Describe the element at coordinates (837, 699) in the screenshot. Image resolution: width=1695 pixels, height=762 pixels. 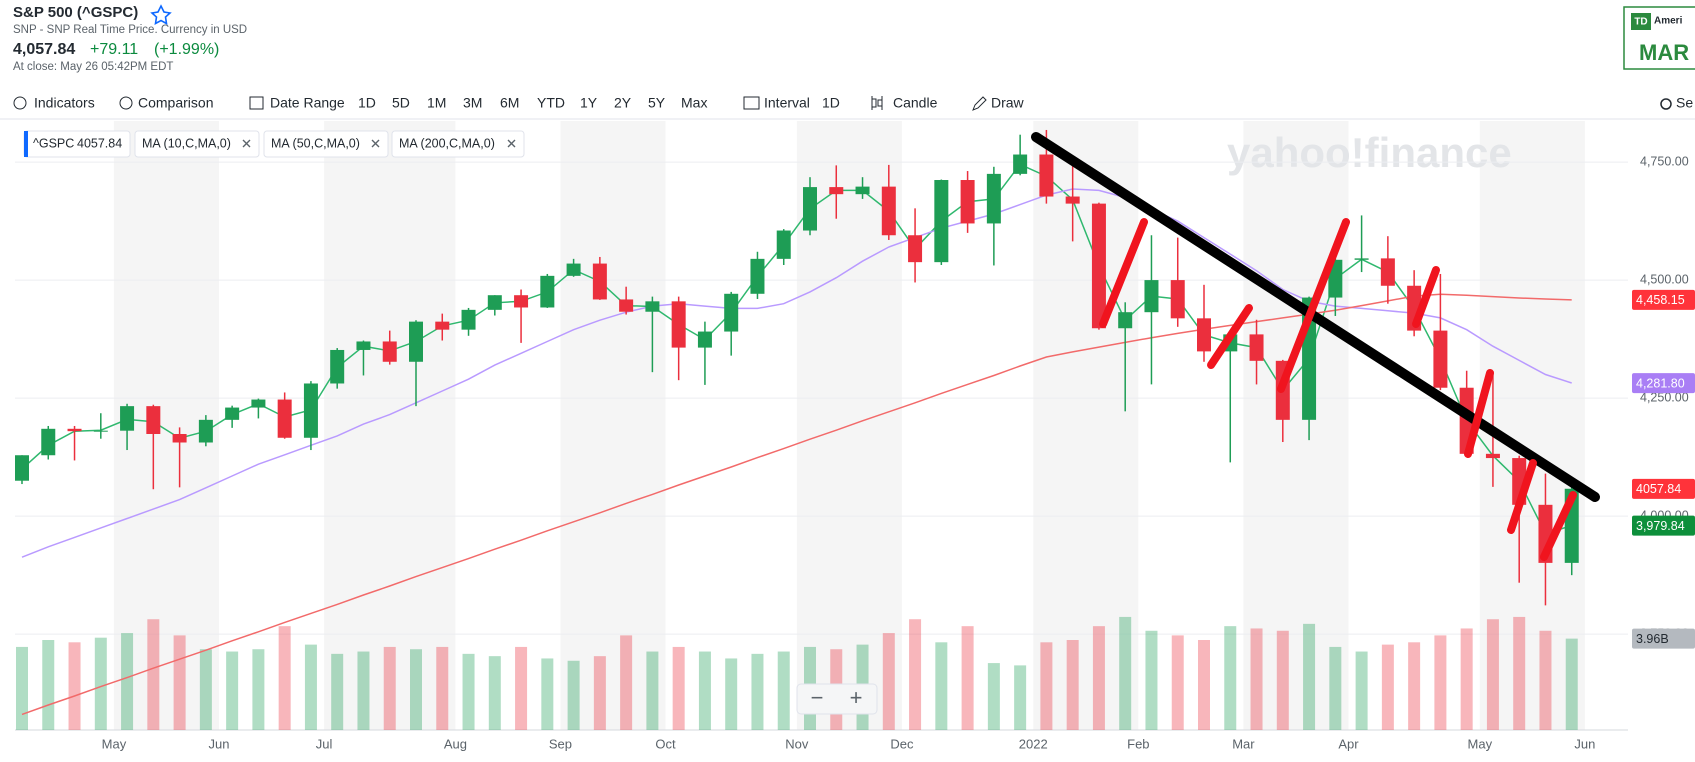
I see `zoom-box` at that location.